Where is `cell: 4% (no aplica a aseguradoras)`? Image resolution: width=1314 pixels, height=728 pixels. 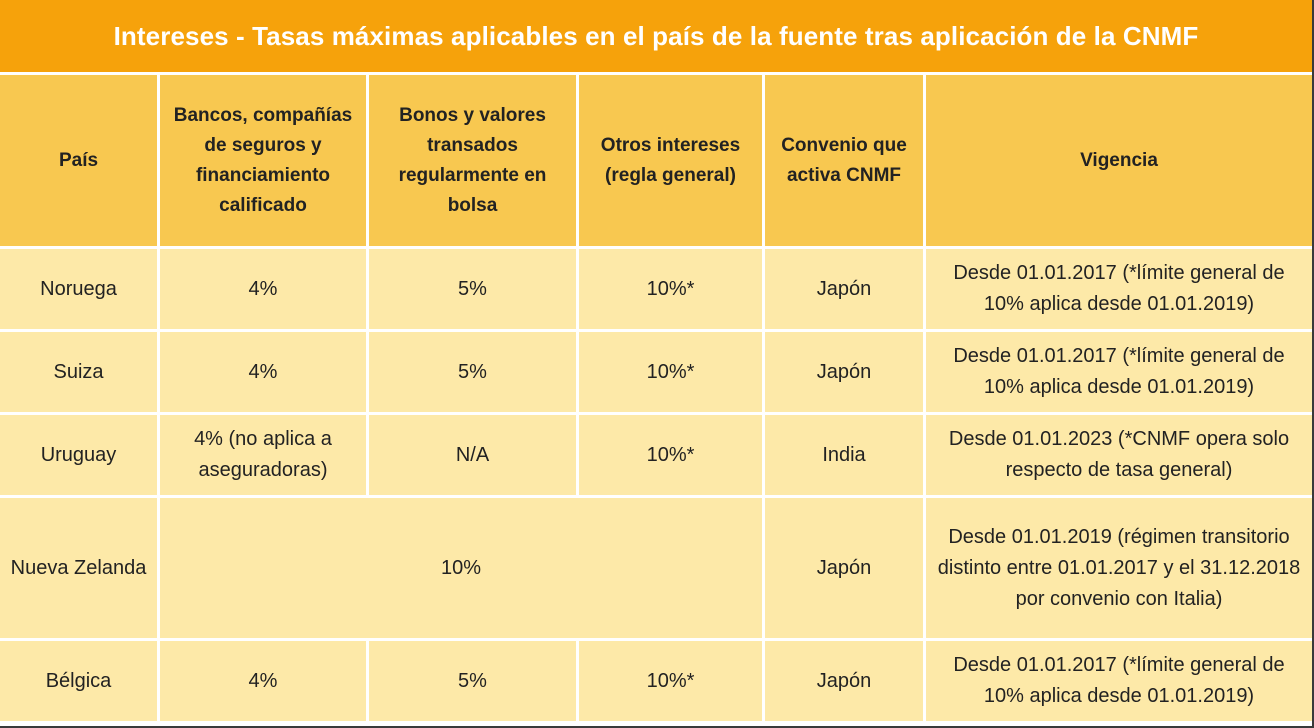 cell: 4% (no aplica a aseguradoras) is located at coordinates (263, 455).